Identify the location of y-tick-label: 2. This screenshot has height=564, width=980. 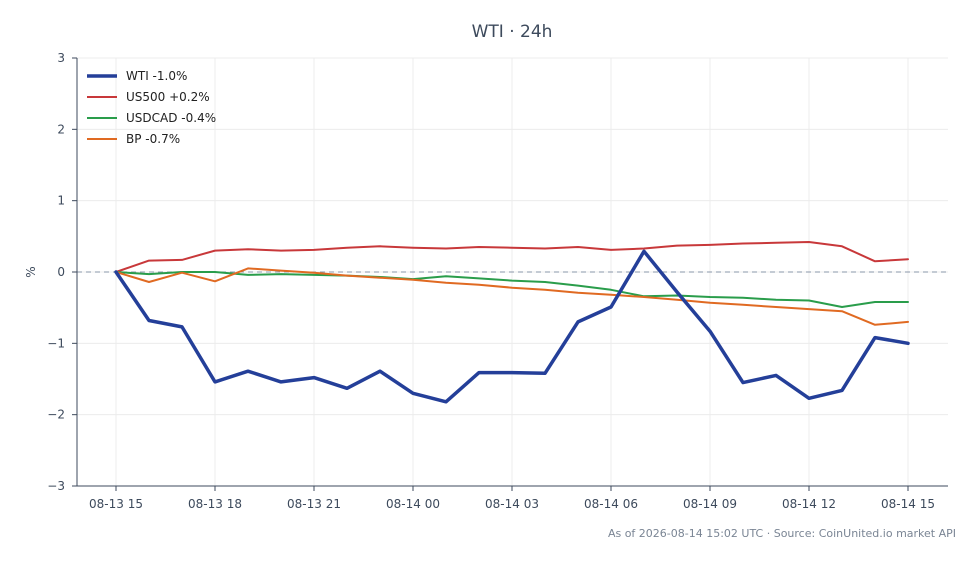
(61, 129).